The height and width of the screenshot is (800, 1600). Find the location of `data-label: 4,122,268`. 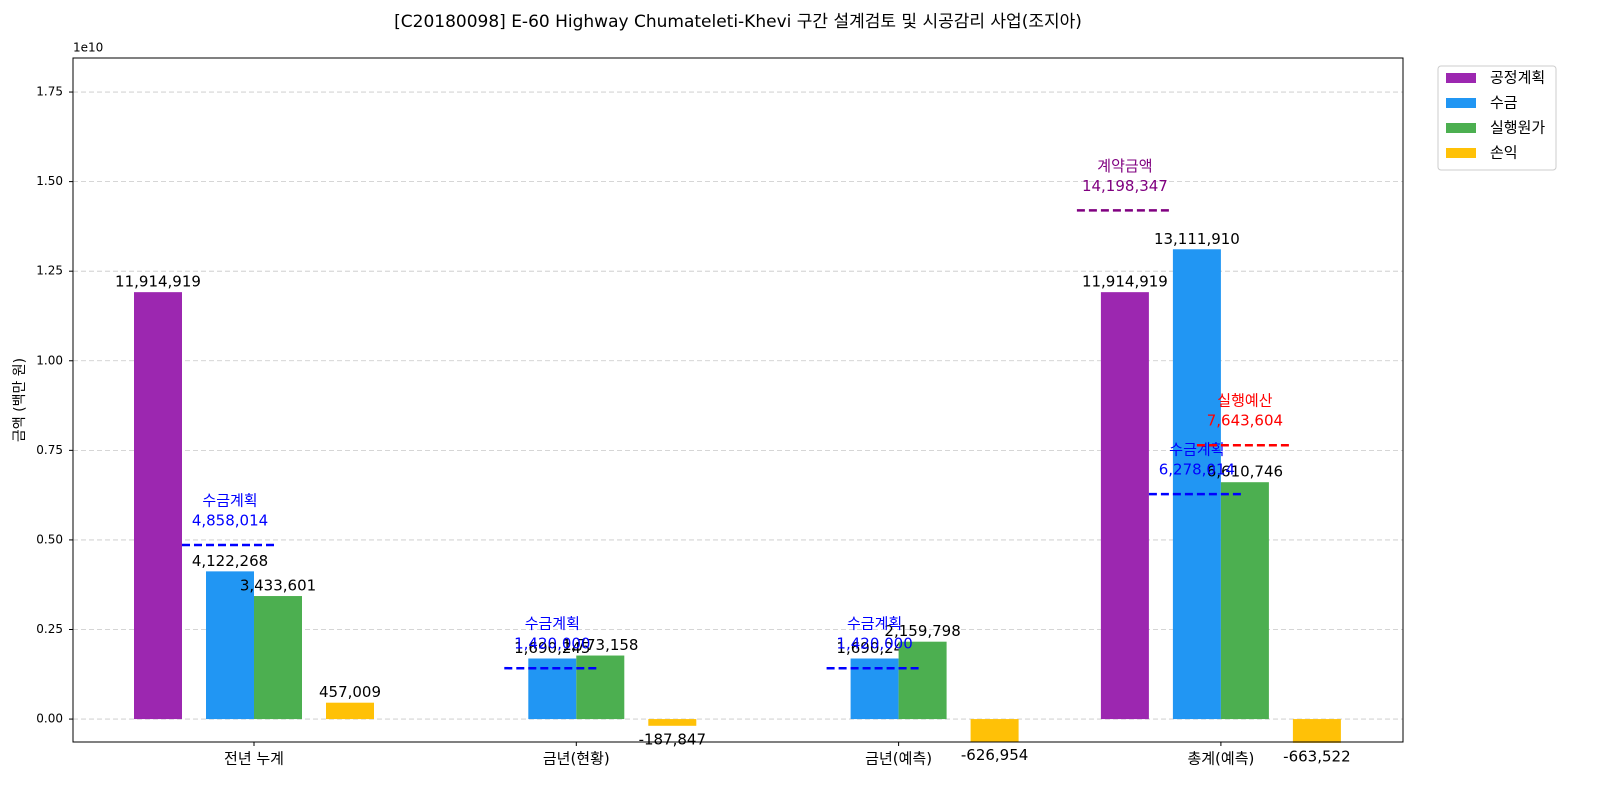

data-label: 4,122,268 is located at coordinates (230, 561).